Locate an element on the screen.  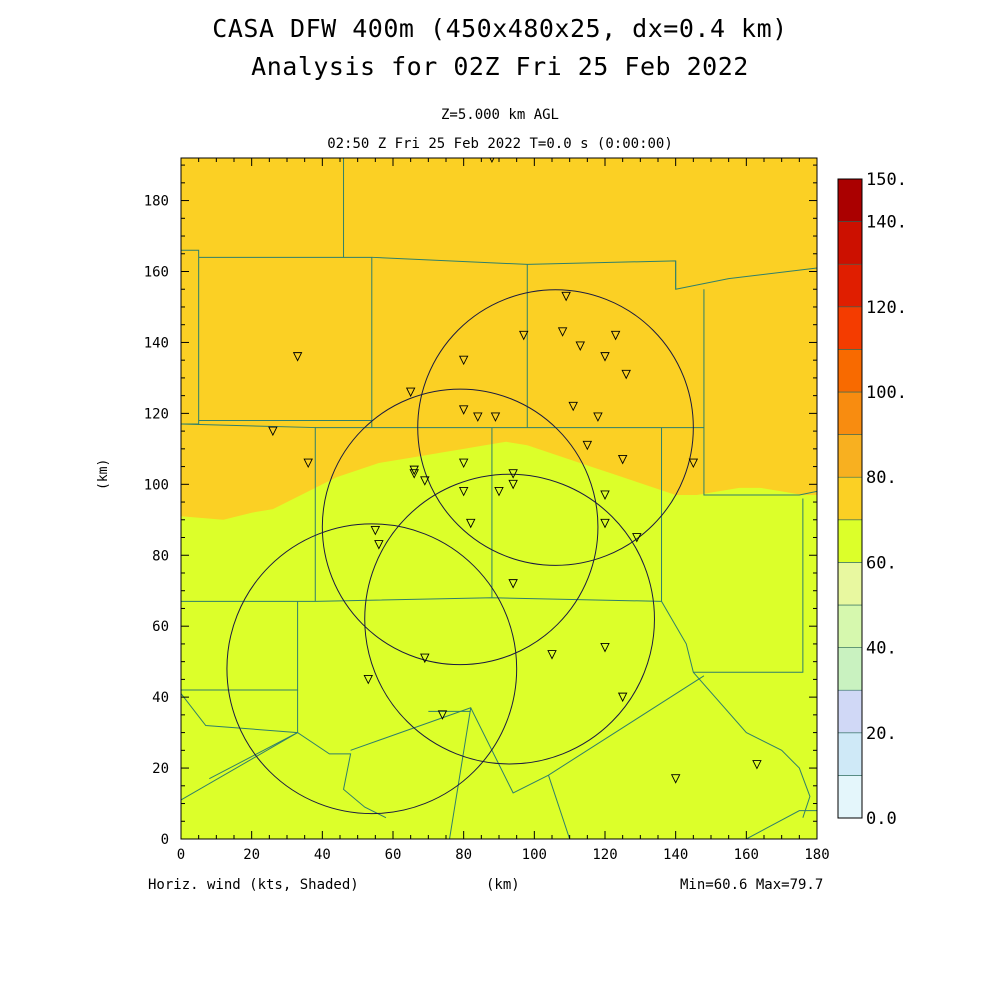
y-axis-label: (km) is located at coordinates (103, 474).